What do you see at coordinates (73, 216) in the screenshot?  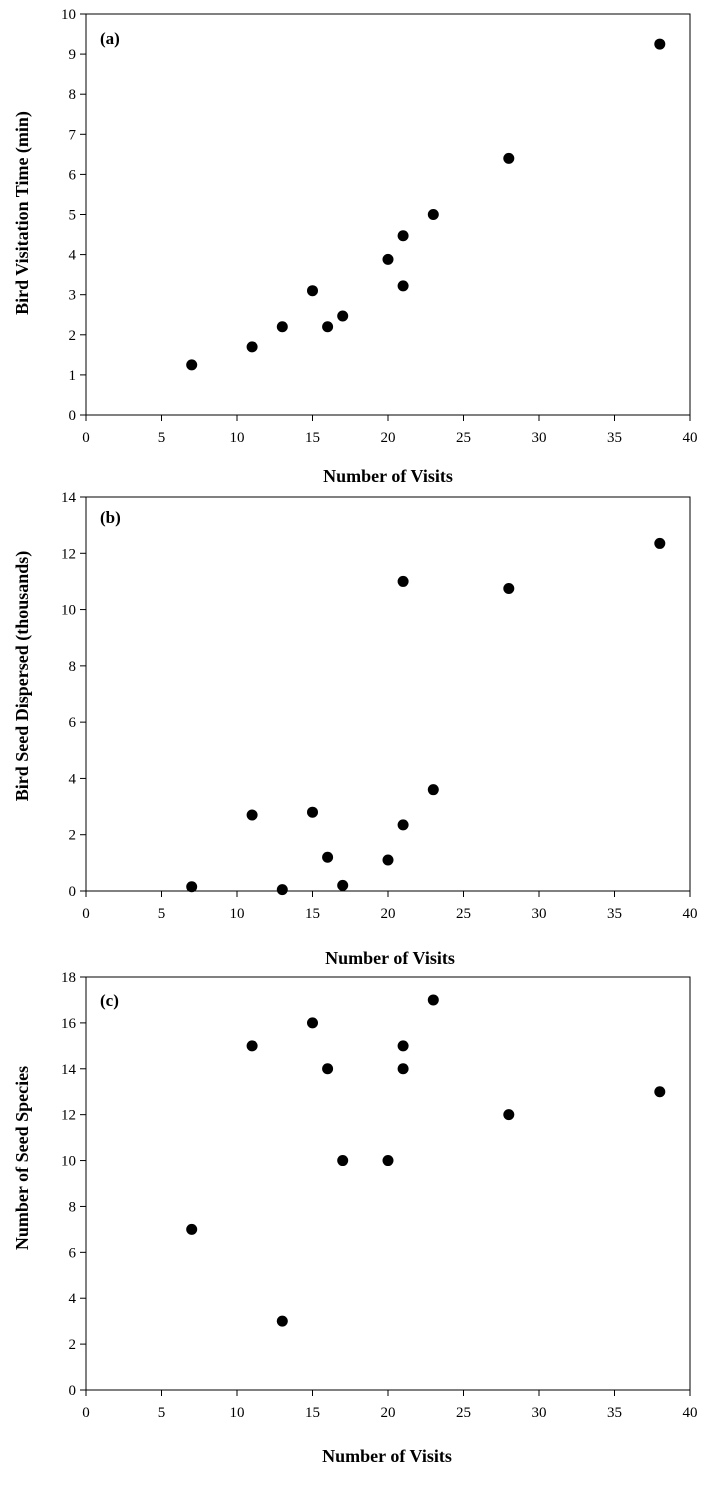 I see `y-tick-label-a: 5` at bounding box center [73, 216].